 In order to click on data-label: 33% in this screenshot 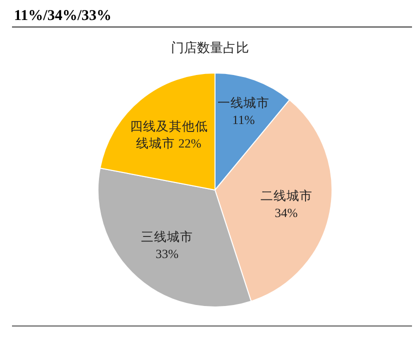, I will do `click(167, 253)`.